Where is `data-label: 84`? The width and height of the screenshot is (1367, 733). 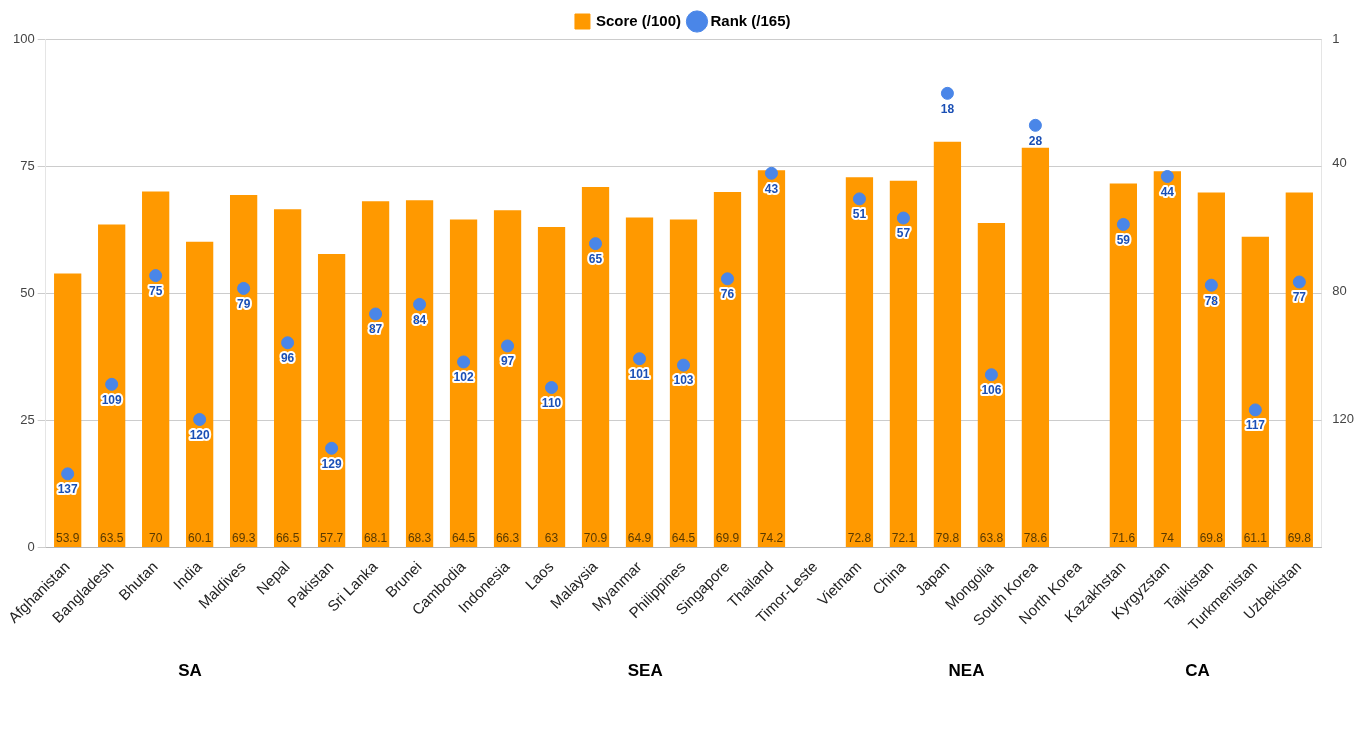
data-label: 84 is located at coordinates (419, 319).